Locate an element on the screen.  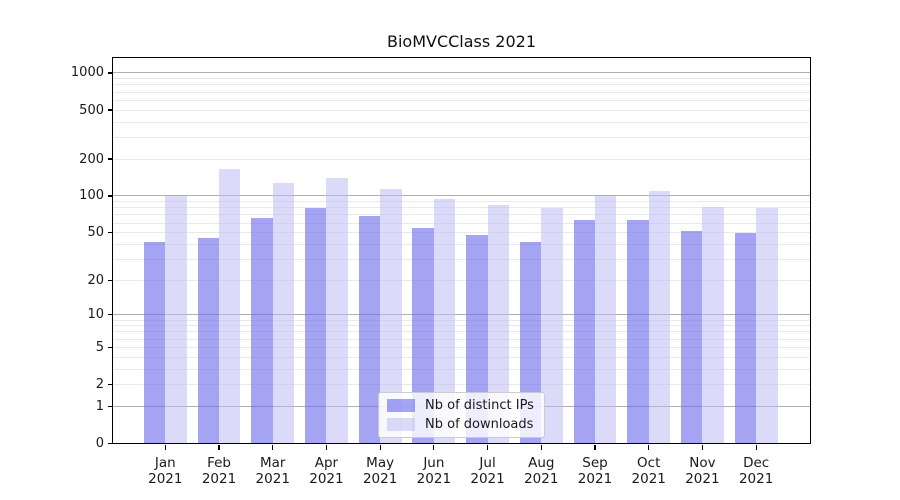
x-tick-label: May 2021 is located at coordinates (380, 471).